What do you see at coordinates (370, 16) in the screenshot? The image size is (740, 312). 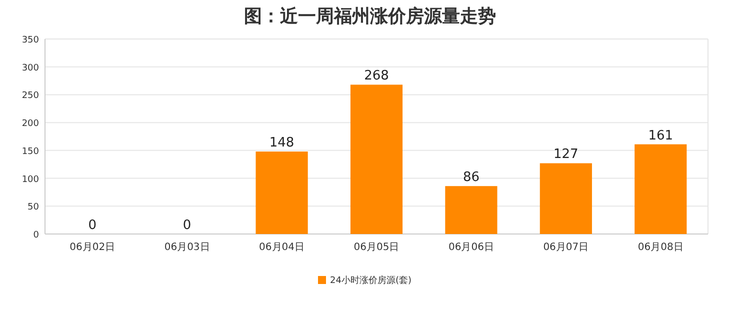 I see `chart-title: 图：近一周福州涨价房源量走势` at bounding box center [370, 16].